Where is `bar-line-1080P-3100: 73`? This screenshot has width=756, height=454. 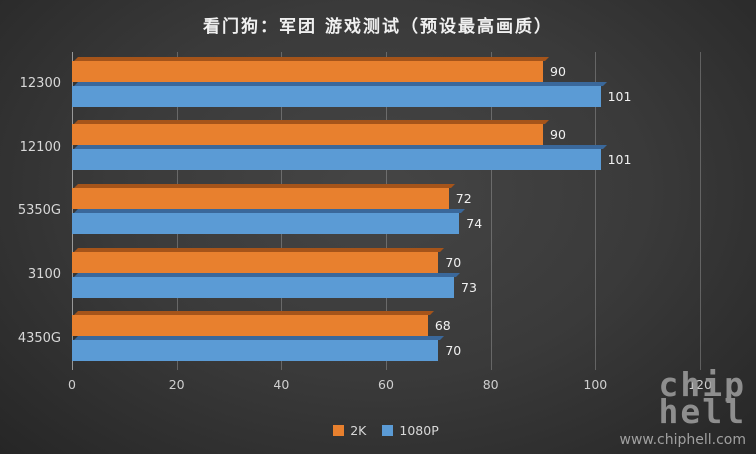 bar-line-1080P-3100: 73 is located at coordinates (386, 287).